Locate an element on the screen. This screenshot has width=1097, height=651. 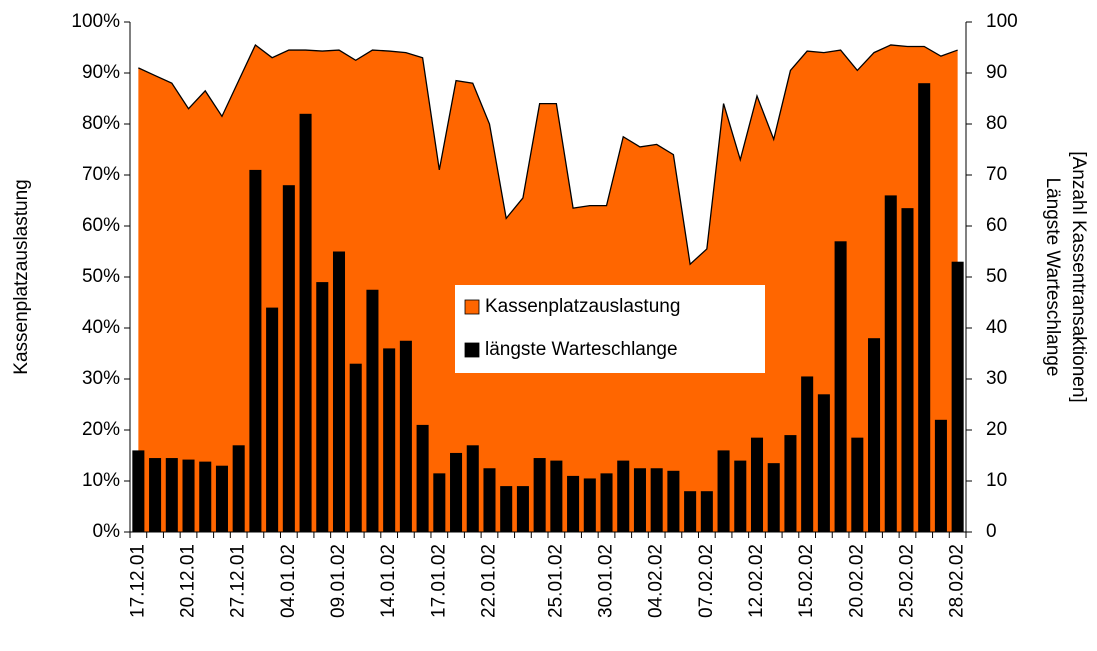
y2-axis-title: [Anzahl Kassentransaktionen] is located at coordinates (1078, 276).